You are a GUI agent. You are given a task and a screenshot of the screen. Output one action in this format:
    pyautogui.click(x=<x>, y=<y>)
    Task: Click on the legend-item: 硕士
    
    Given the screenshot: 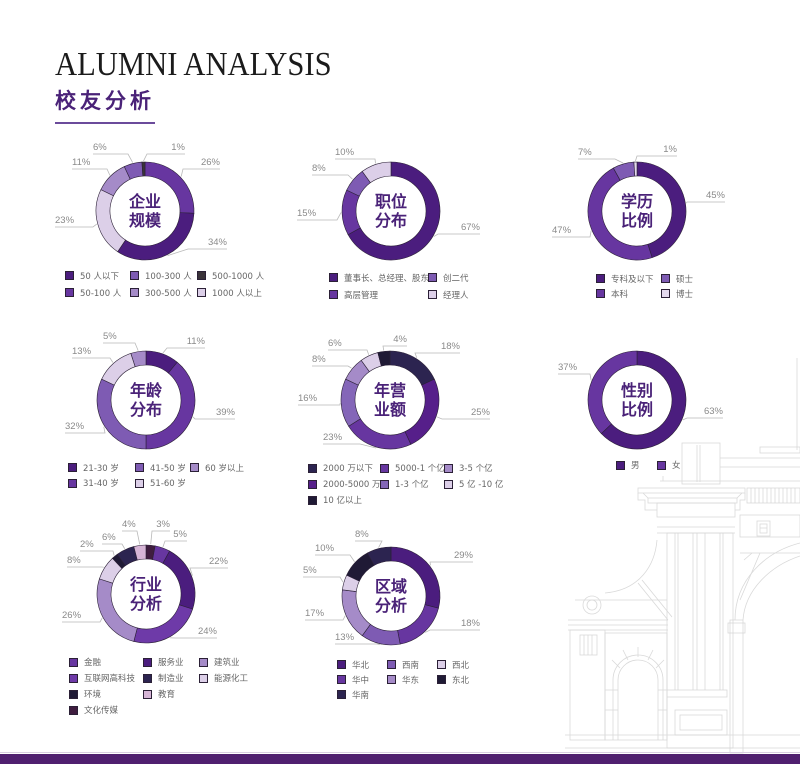 What is the action you would take?
    pyautogui.click(x=677, y=278)
    